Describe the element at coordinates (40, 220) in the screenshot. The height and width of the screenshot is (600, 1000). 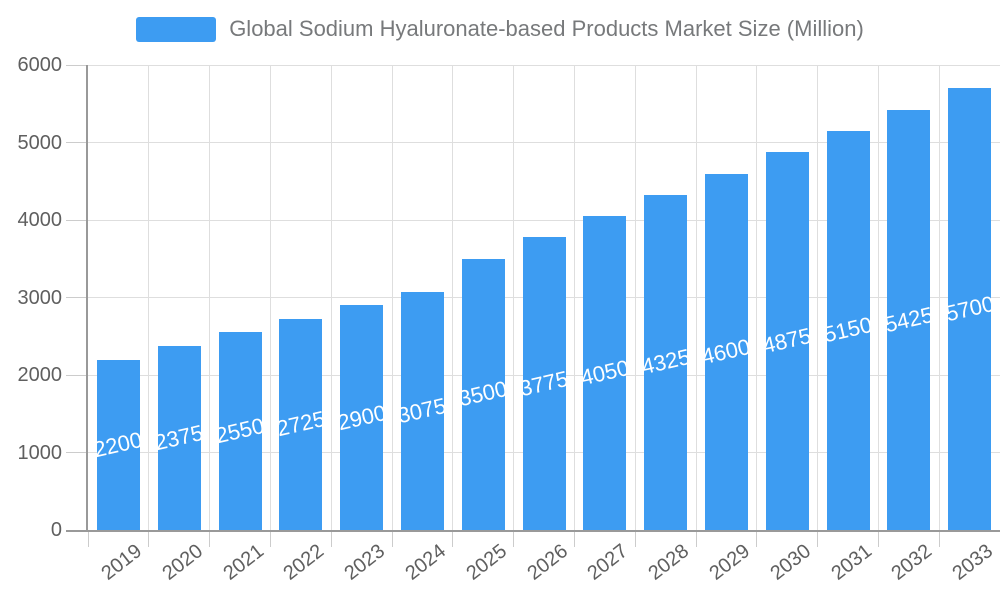
I see `y-axis-label: 4000` at that location.